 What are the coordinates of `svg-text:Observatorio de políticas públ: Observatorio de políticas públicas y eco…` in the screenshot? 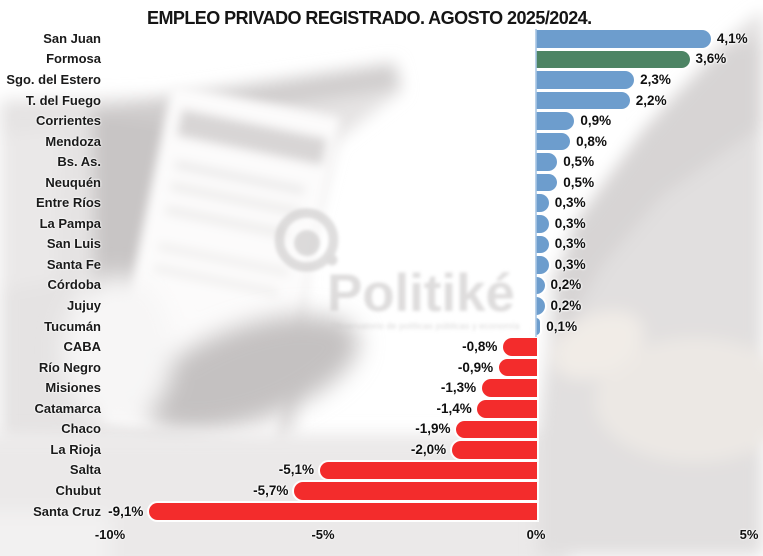 It's located at (425, 326).